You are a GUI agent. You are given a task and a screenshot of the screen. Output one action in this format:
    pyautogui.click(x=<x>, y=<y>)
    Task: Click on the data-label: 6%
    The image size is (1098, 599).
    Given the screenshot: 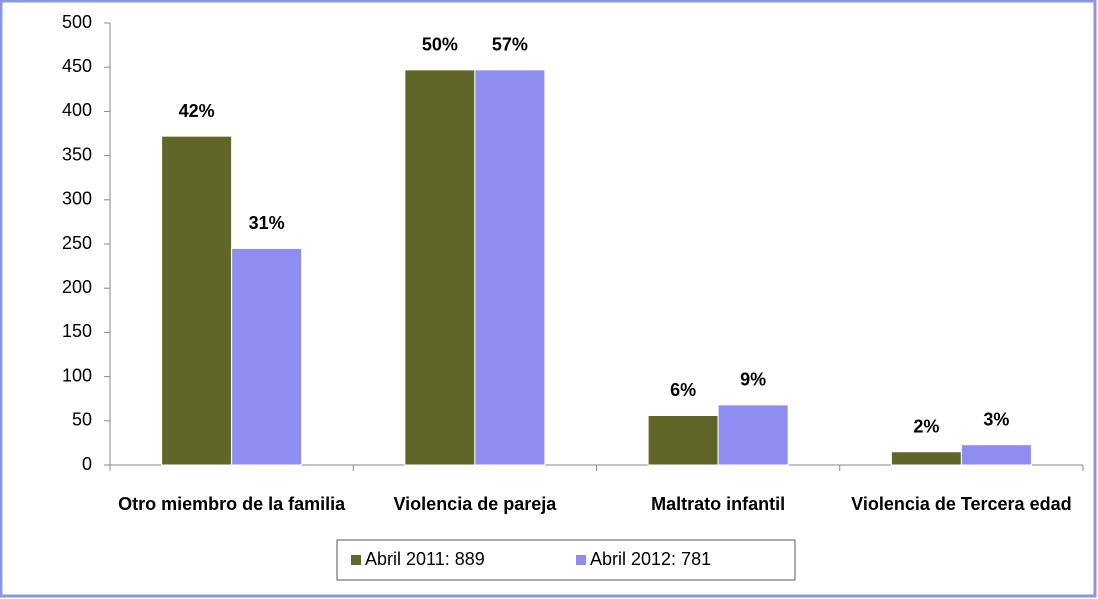 What is the action you would take?
    pyautogui.click(x=683, y=390)
    